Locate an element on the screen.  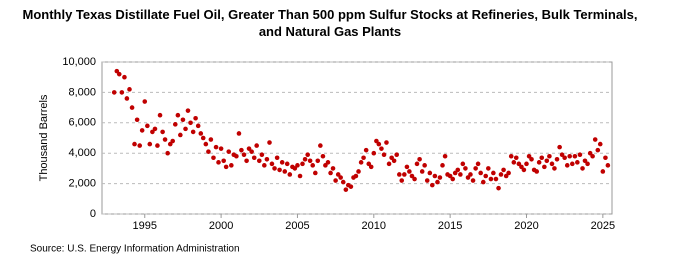
x-tick-label: 2025 is located at coordinates (603, 226).